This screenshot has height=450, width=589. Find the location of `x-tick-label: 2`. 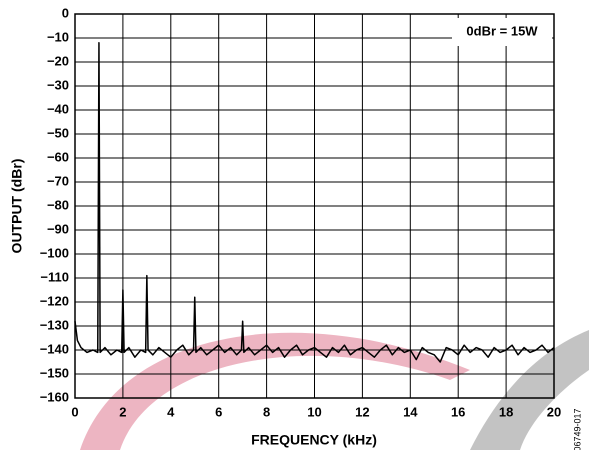

x-tick-label: 2 is located at coordinates (122, 411).